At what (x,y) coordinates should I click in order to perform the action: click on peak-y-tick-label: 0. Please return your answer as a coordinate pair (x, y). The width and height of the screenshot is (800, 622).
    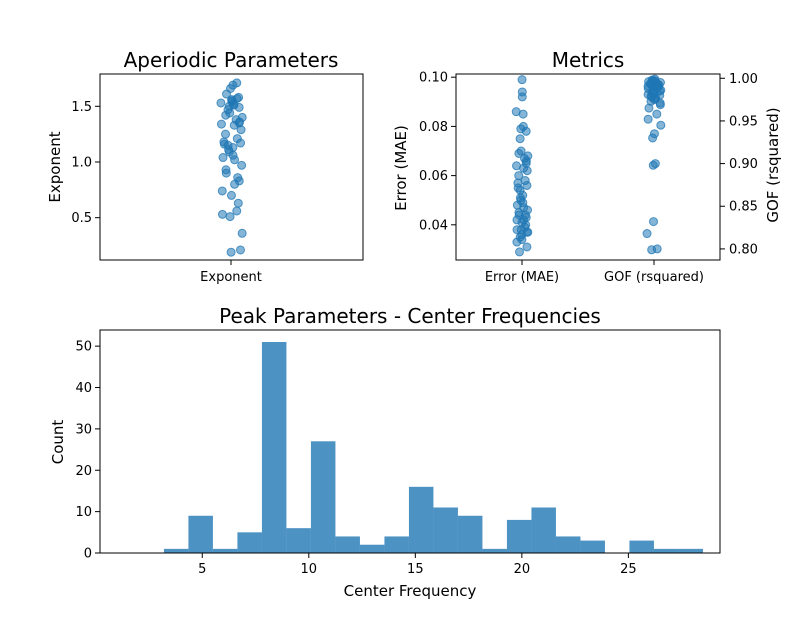
    Looking at the image, I should click on (88, 554).